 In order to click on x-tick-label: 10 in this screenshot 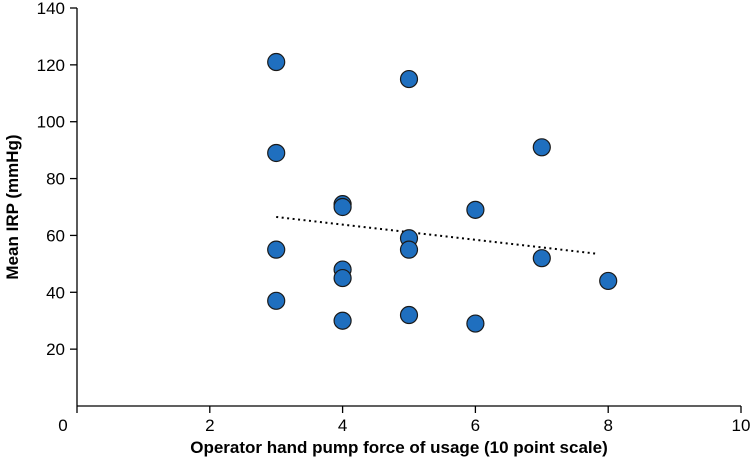, I will do `click(741, 425)`.